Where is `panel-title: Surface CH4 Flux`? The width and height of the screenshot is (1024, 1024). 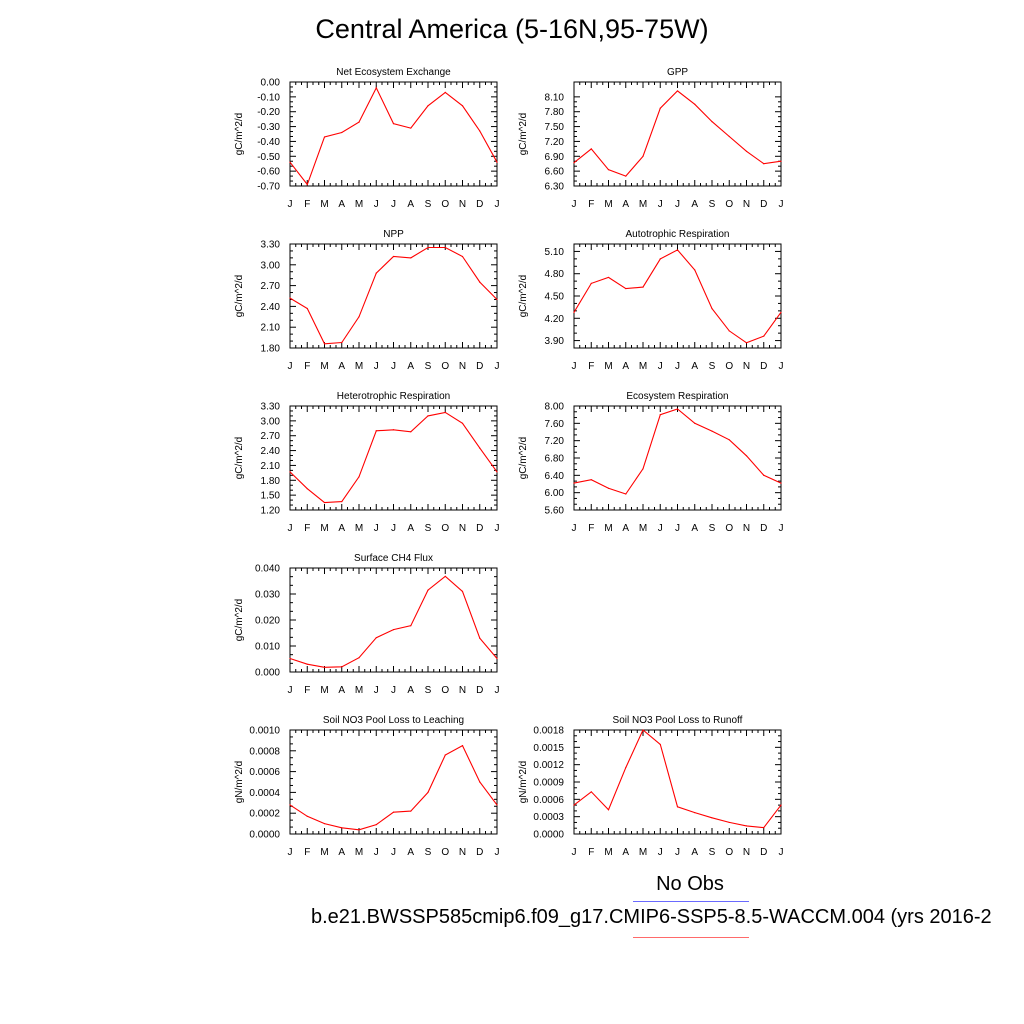
panel-title: Surface CH4 Flux is located at coordinates (393, 558).